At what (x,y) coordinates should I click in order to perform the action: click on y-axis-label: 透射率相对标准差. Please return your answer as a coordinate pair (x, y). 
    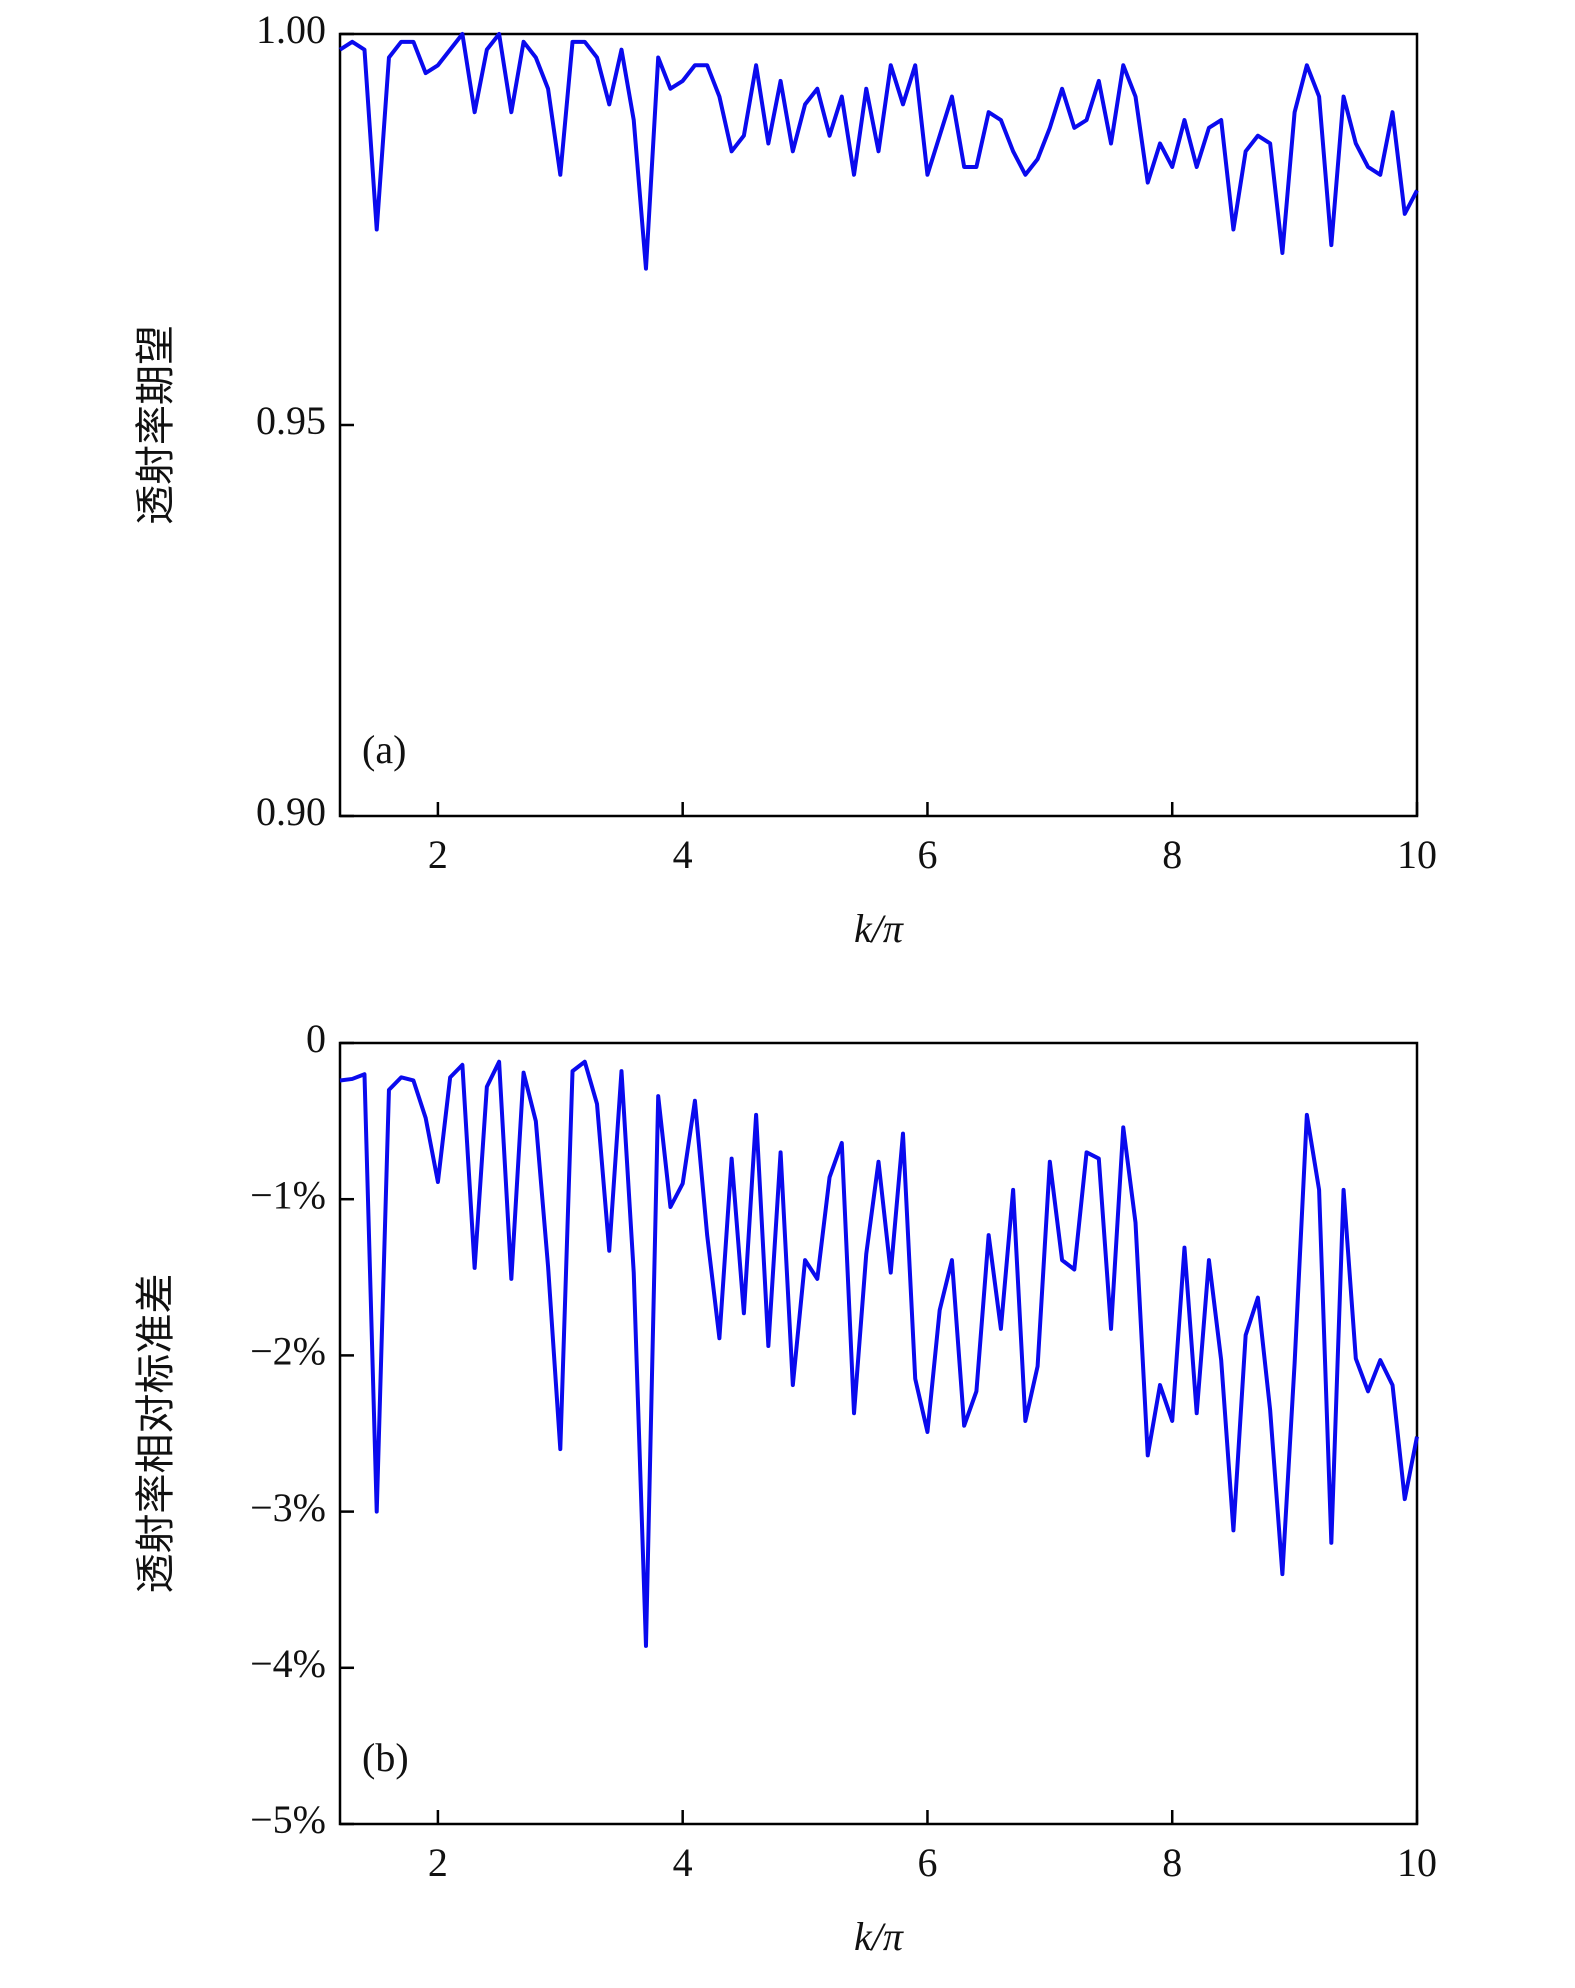
    Looking at the image, I should click on (155, 1434).